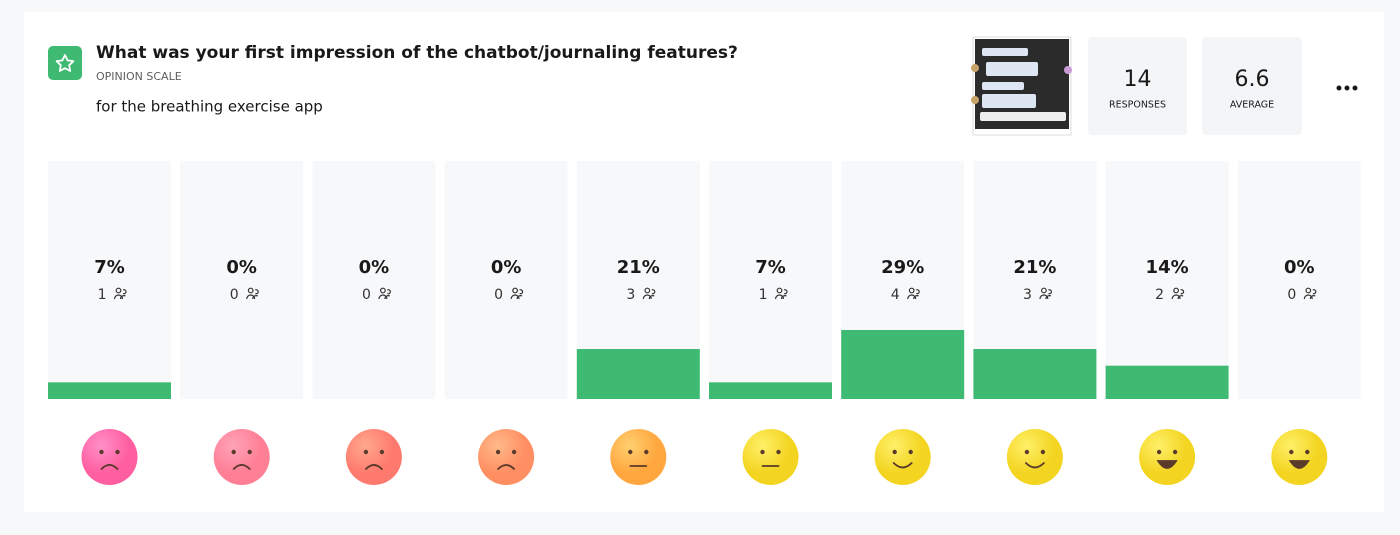  What do you see at coordinates (1023, 116) in the screenshot?
I see `chat-input` at bounding box center [1023, 116].